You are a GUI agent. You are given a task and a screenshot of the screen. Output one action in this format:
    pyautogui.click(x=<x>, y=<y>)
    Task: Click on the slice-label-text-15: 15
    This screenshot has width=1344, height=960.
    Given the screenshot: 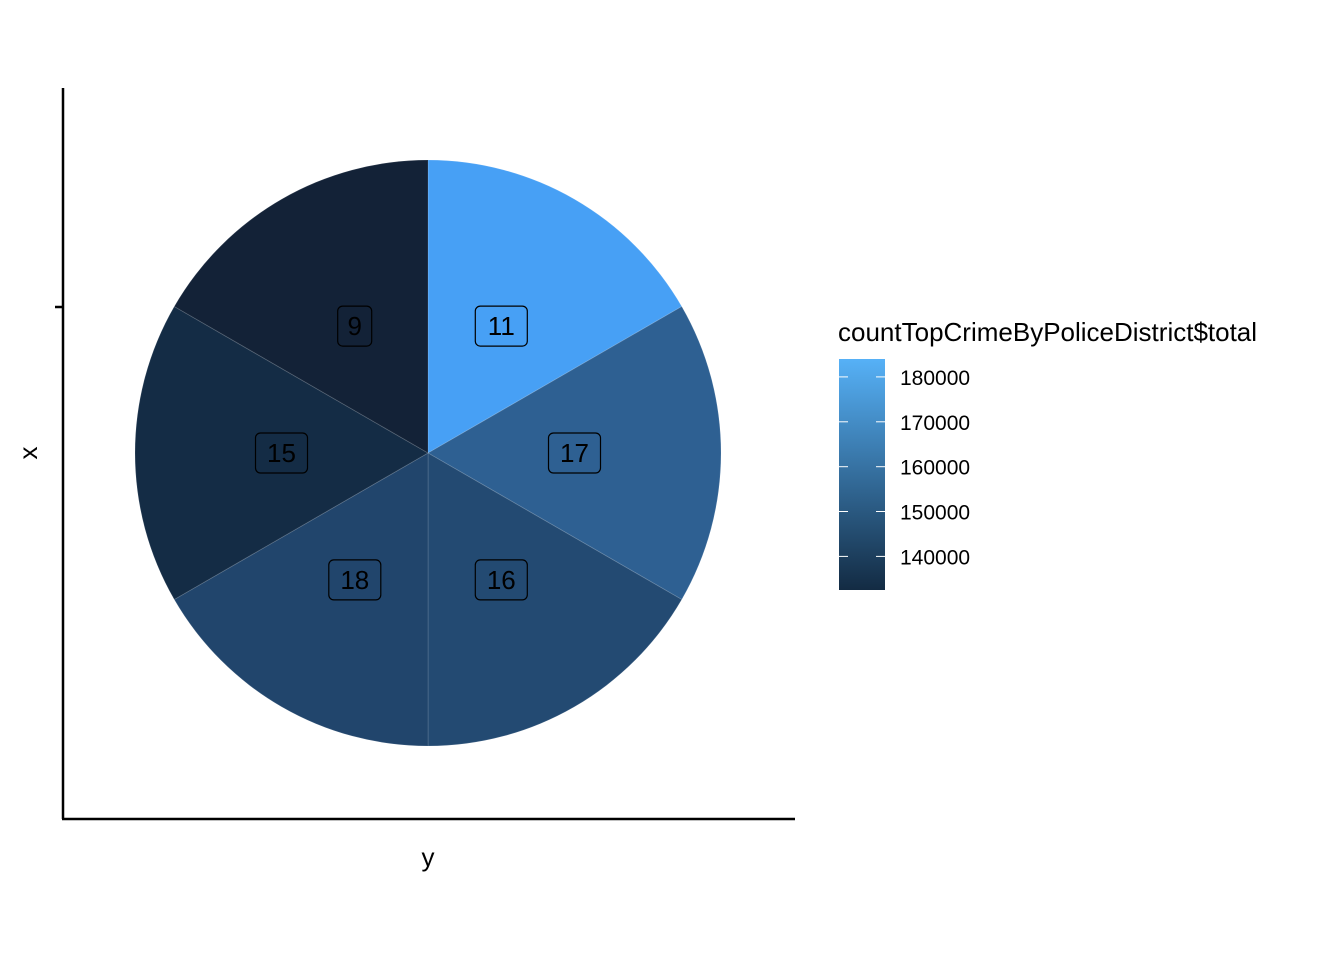 What is the action you would take?
    pyautogui.click(x=281, y=453)
    